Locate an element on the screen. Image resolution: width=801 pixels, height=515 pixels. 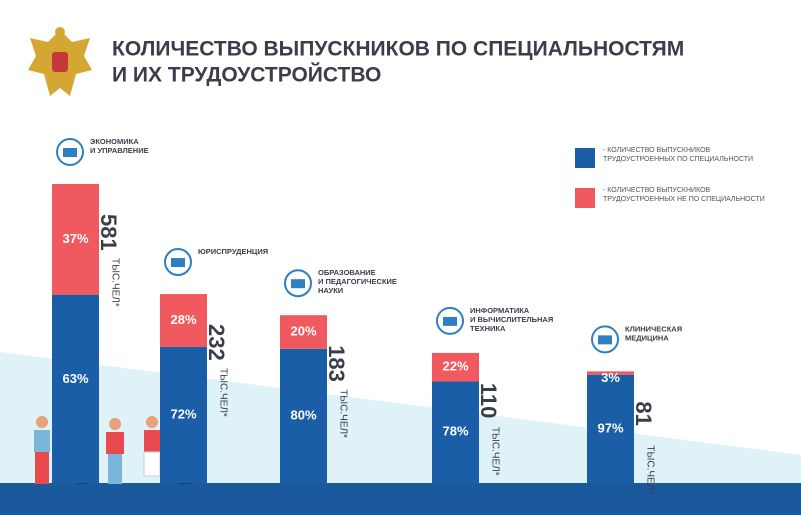
title: И ИХ ТРУДОУСТРОЙСТВО is located at coordinates (246, 75).